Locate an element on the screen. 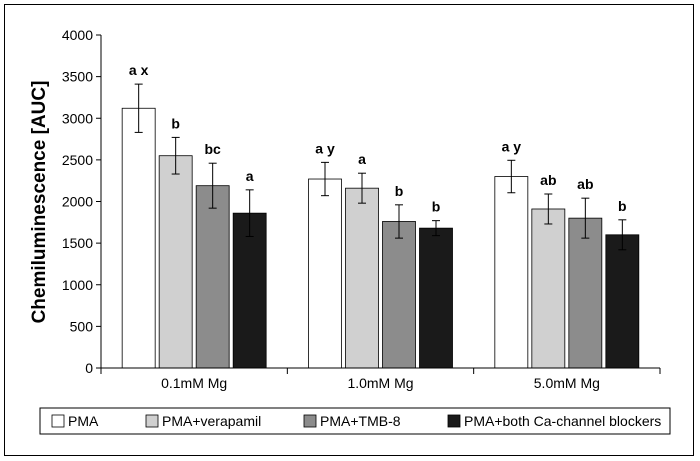  x-tick-label: 5.0mM Mg is located at coordinates (567, 383).